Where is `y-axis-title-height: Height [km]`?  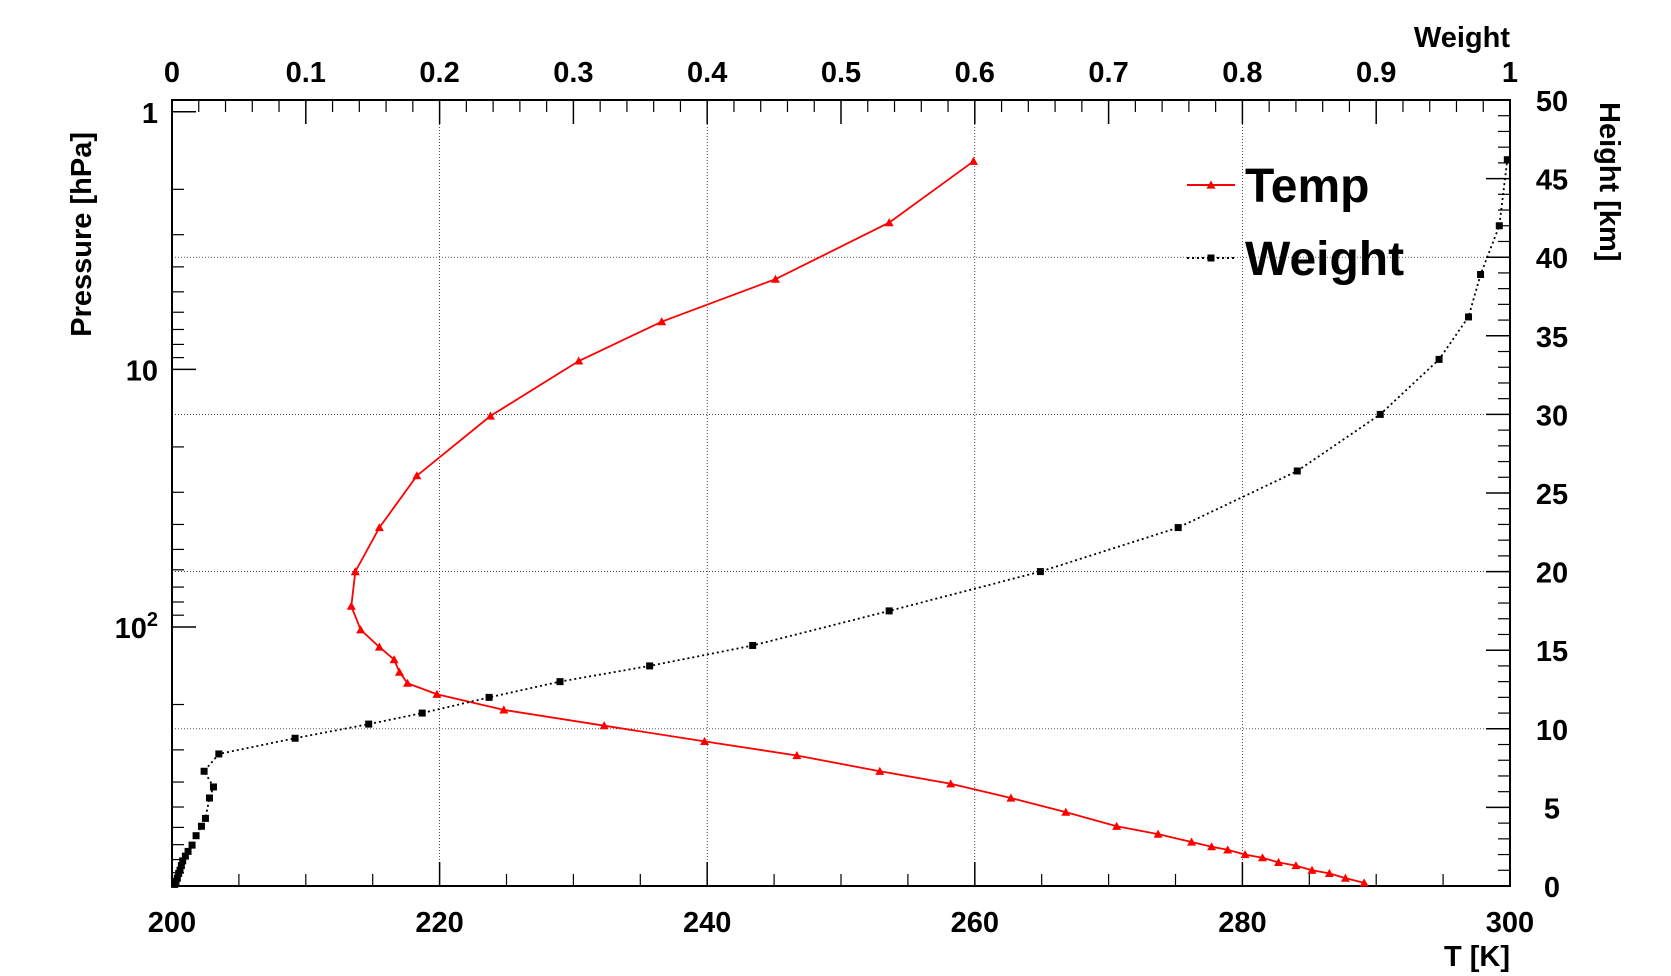
y-axis-title-height: Height [km] is located at coordinates (1609, 182).